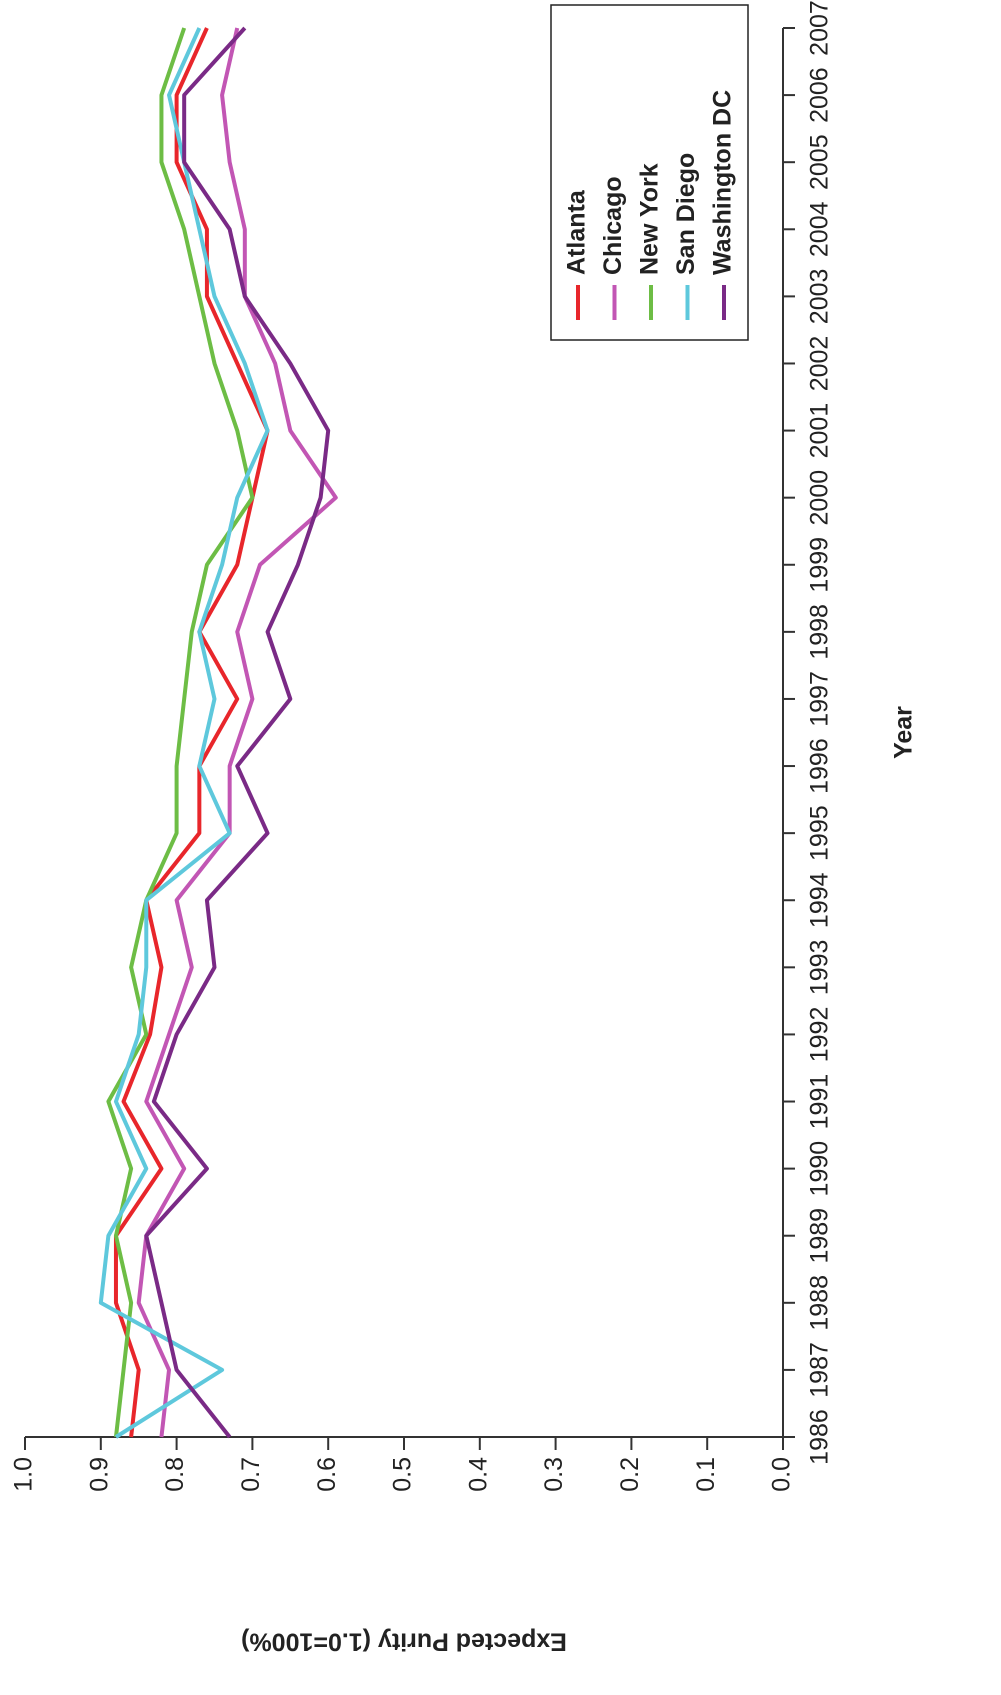  What do you see at coordinates (820, 766) in the screenshot?
I see `x-tick-label: 1996` at bounding box center [820, 766].